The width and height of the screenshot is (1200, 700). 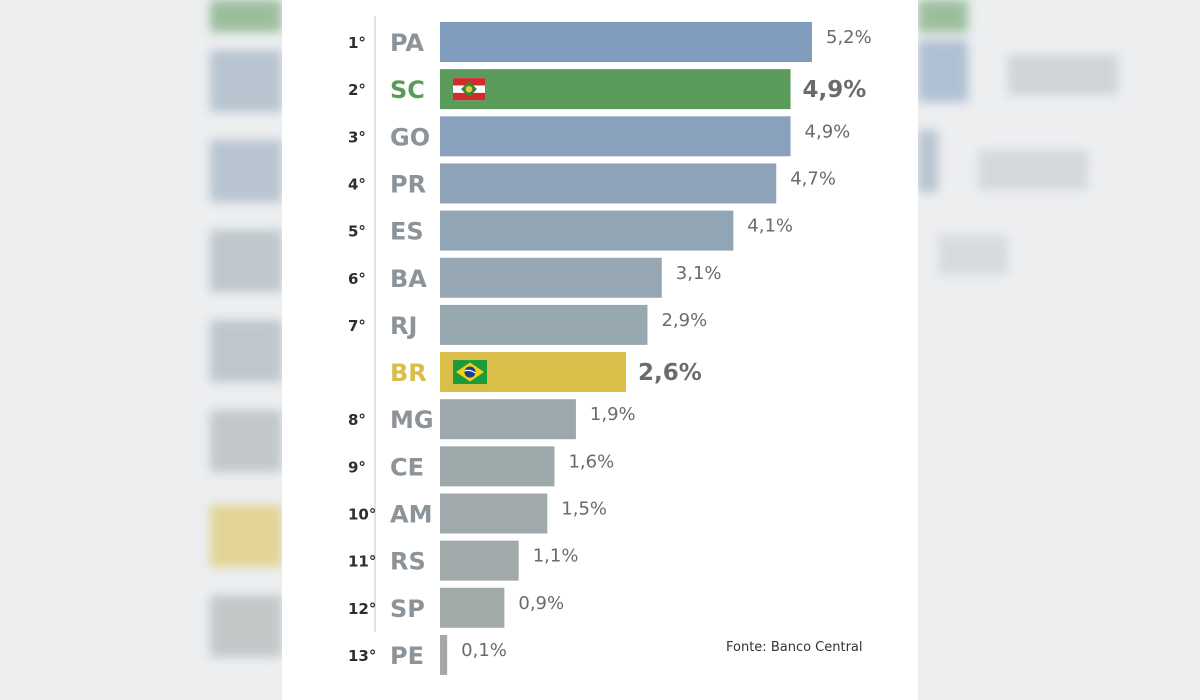 I want to click on state-label-pe: PE, so click(x=407, y=656).